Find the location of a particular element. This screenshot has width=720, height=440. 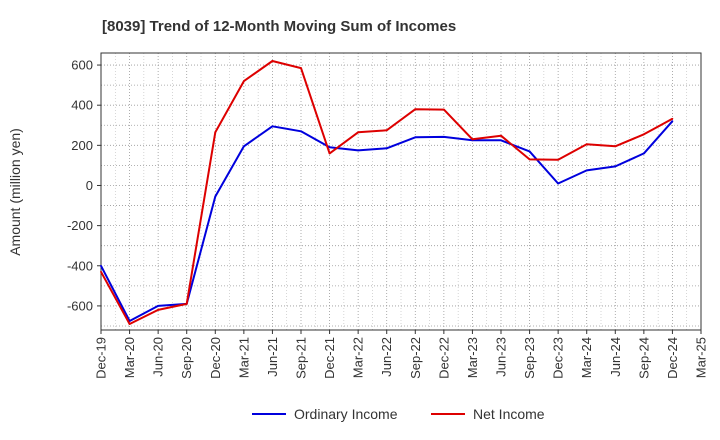

y-tick-label: 600 is located at coordinates (82, 65).